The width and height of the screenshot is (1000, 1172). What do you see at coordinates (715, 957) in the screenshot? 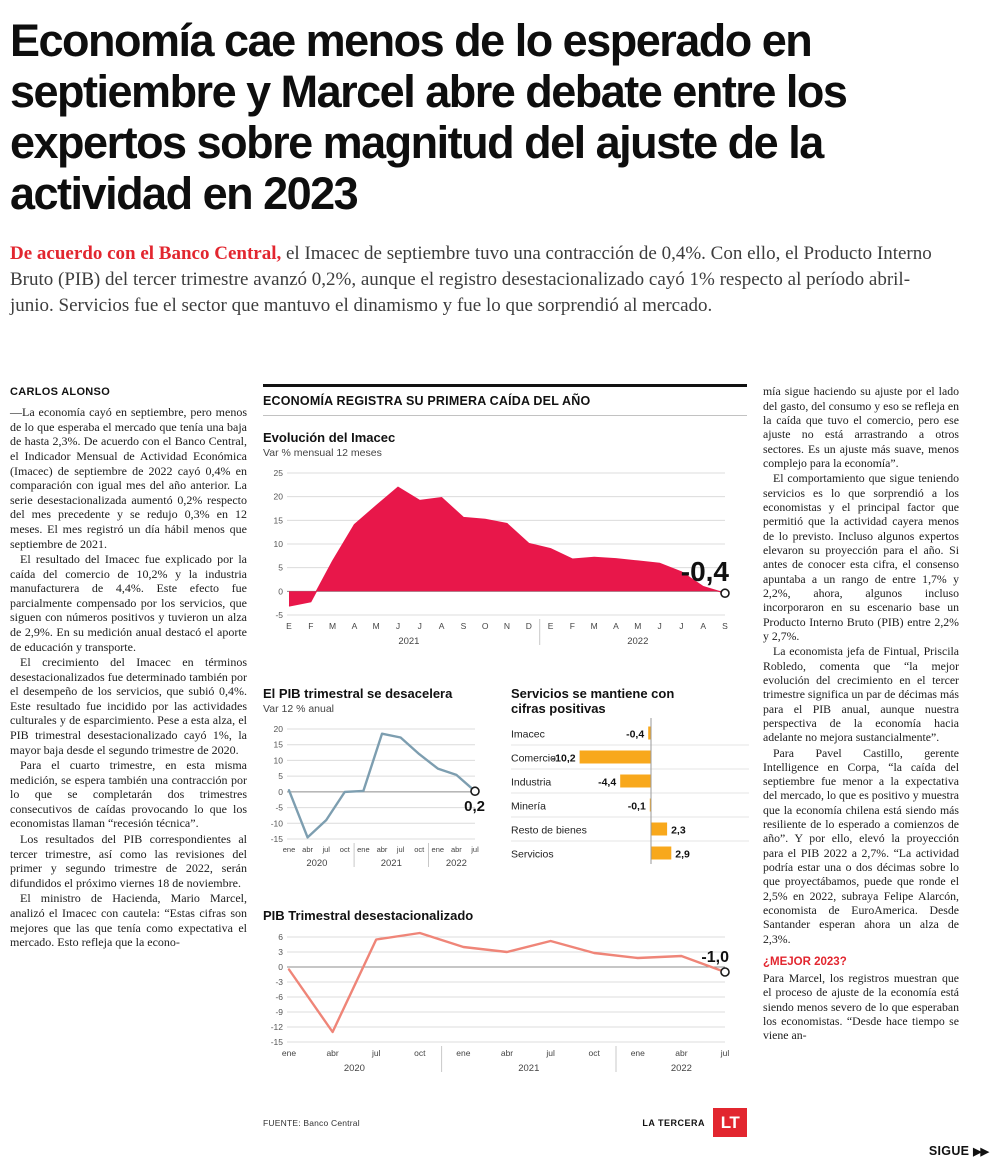
I see `svg-text: -1,0` at bounding box center [715, 957].